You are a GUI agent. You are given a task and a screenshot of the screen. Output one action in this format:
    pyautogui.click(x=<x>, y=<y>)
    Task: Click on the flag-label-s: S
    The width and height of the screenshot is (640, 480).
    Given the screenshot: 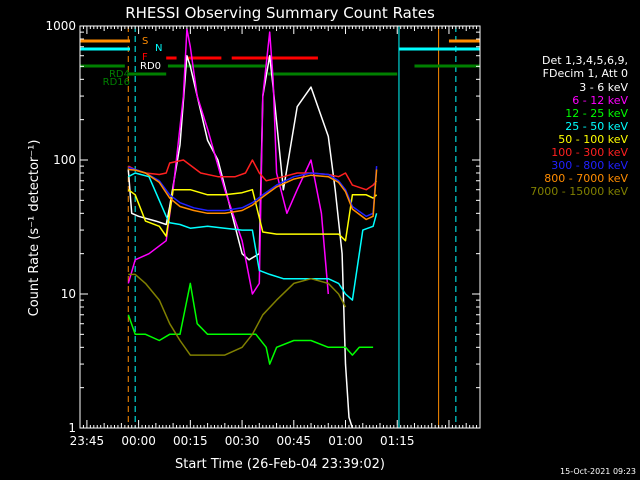 What is the action you would take?
    pyautogui.click(x=145, y=41)
    